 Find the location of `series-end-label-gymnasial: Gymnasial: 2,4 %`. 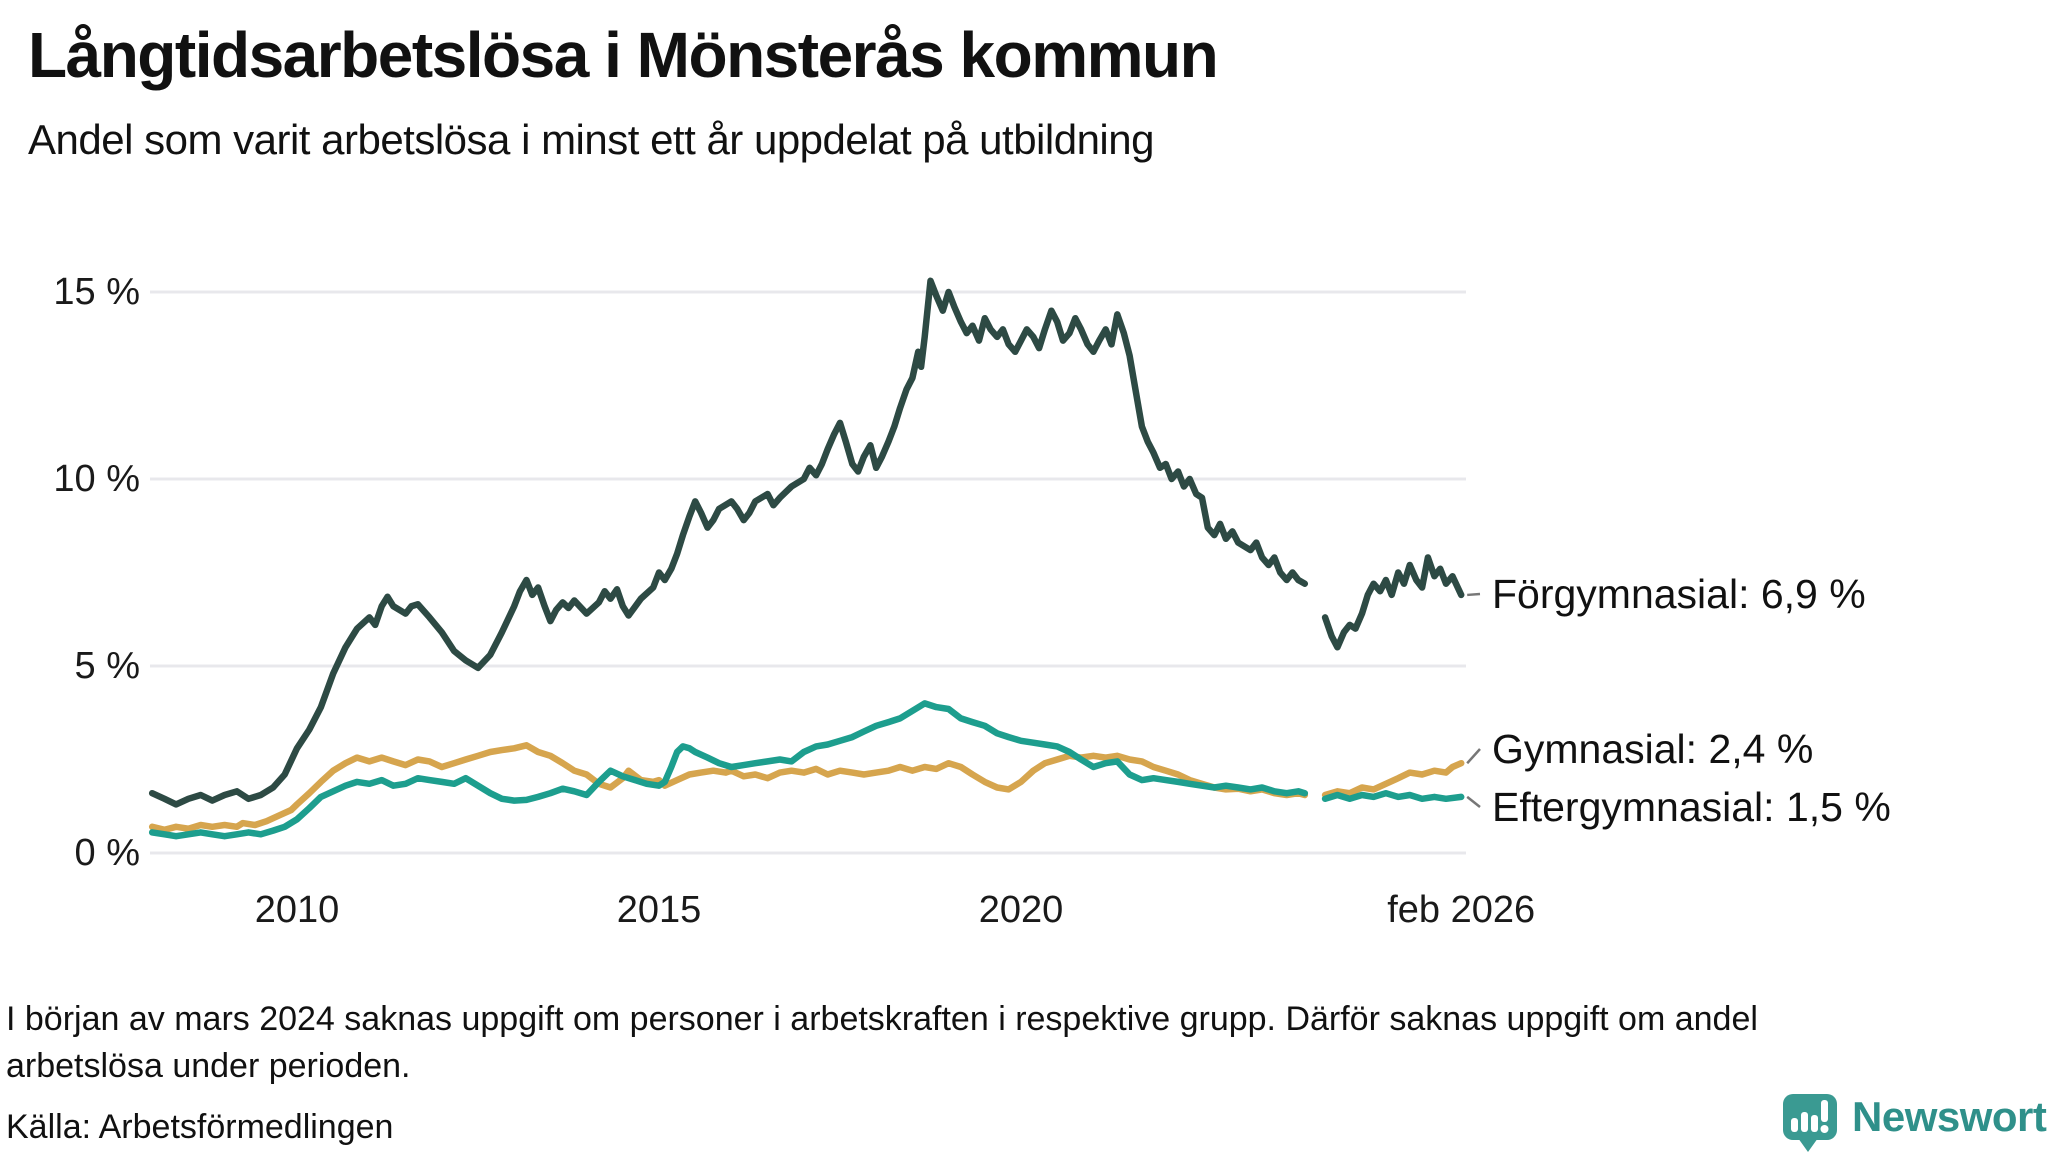

series-end-label-gymnasial: Gymnasial: 2,4 % is located at coordinates (1653, 749).